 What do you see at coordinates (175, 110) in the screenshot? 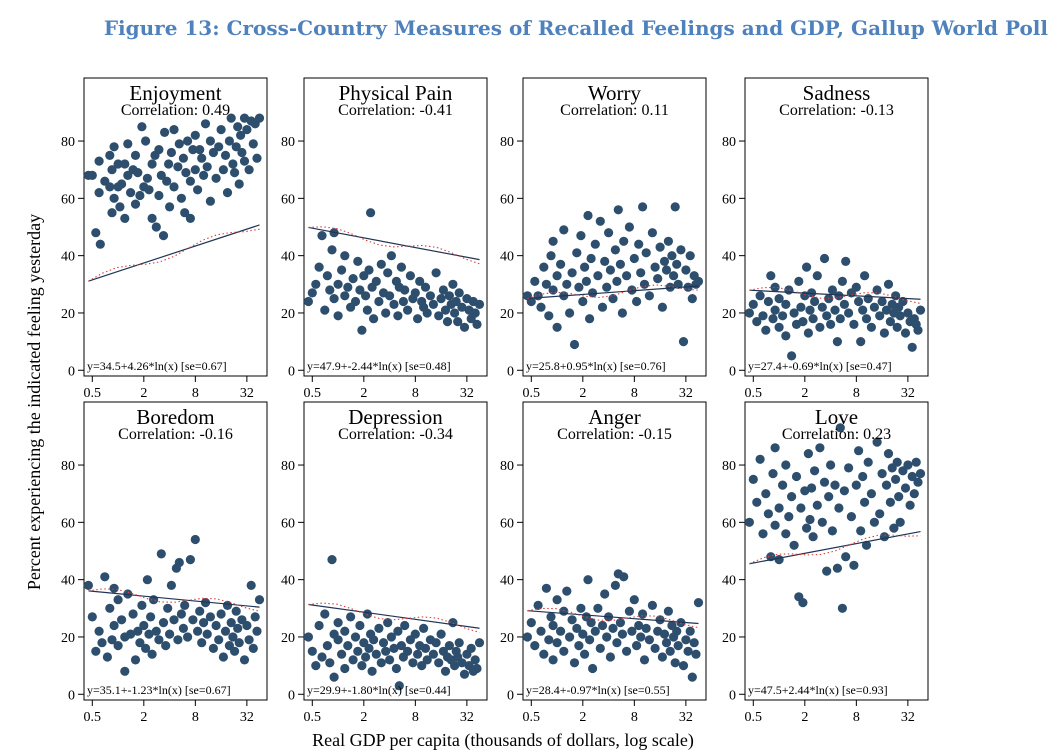
I see `panel-correlation: Correlation: 0.49` at bounding box center [175, 110].